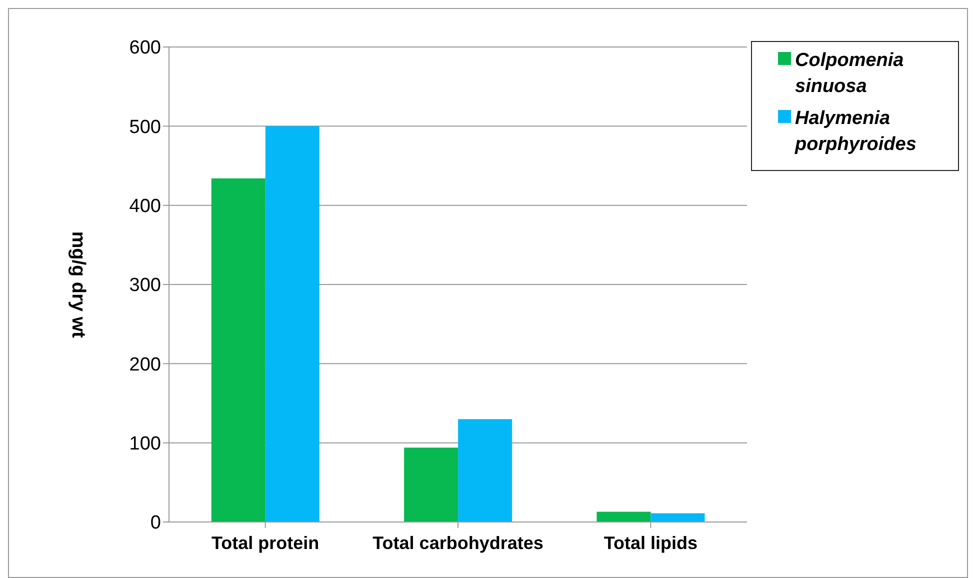  What do you see at coordinates (145, 48) in the screenshot?
I see `y-tick-label: 600` at bounding box center [145, 48].